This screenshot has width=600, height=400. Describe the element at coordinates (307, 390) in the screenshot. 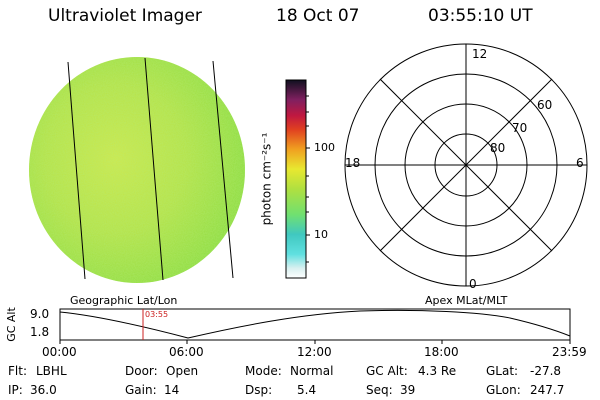

I see `info-dsp-value: 5.4` at that location.